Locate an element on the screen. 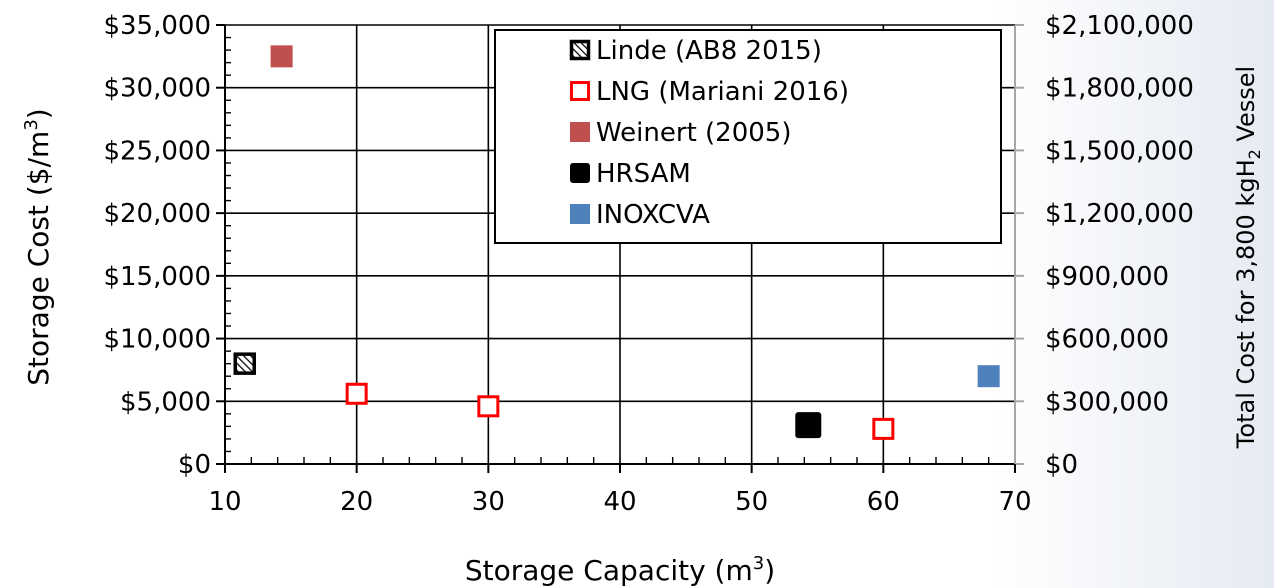  x-tick-label: 10 is located at coordinates (224, 502).